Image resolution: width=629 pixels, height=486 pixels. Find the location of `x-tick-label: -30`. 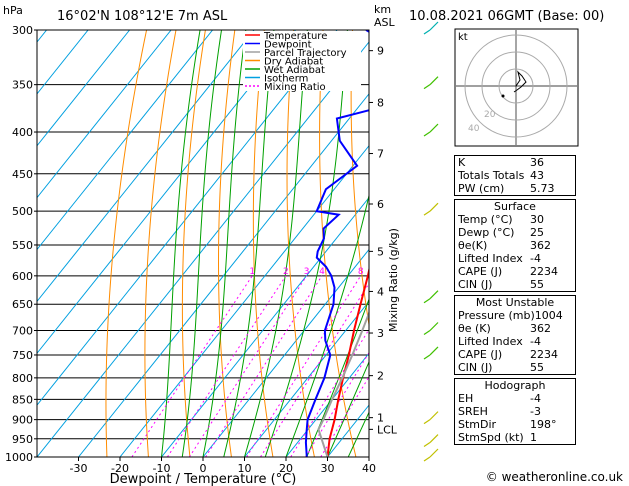

x-tick-label: -30 is located at coordinates (79, 468).